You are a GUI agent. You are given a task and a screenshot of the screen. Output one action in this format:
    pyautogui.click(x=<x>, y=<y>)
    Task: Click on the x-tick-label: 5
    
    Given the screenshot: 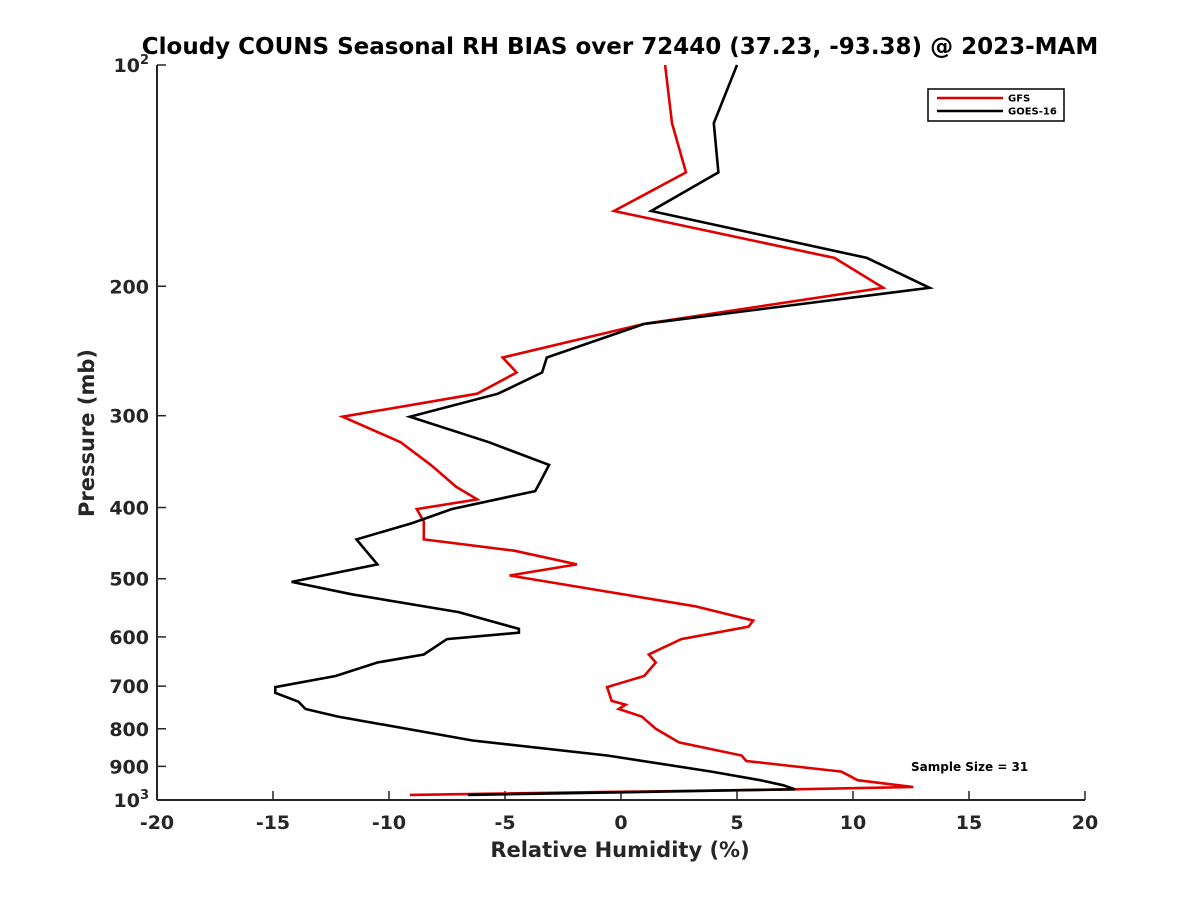 What is the action you would take?
    pyautogui.click(x=736, y=823)
    